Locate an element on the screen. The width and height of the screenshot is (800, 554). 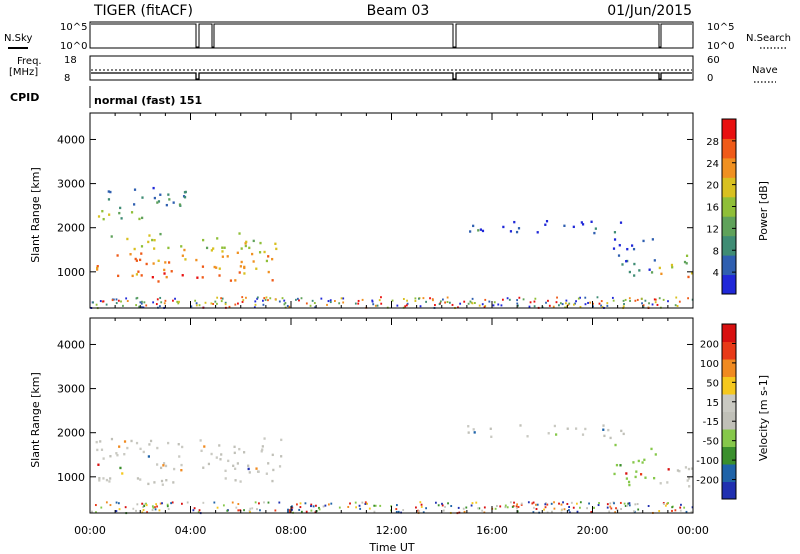
station-title: TIGER (fitACF) is located at coordinates (143, 11).